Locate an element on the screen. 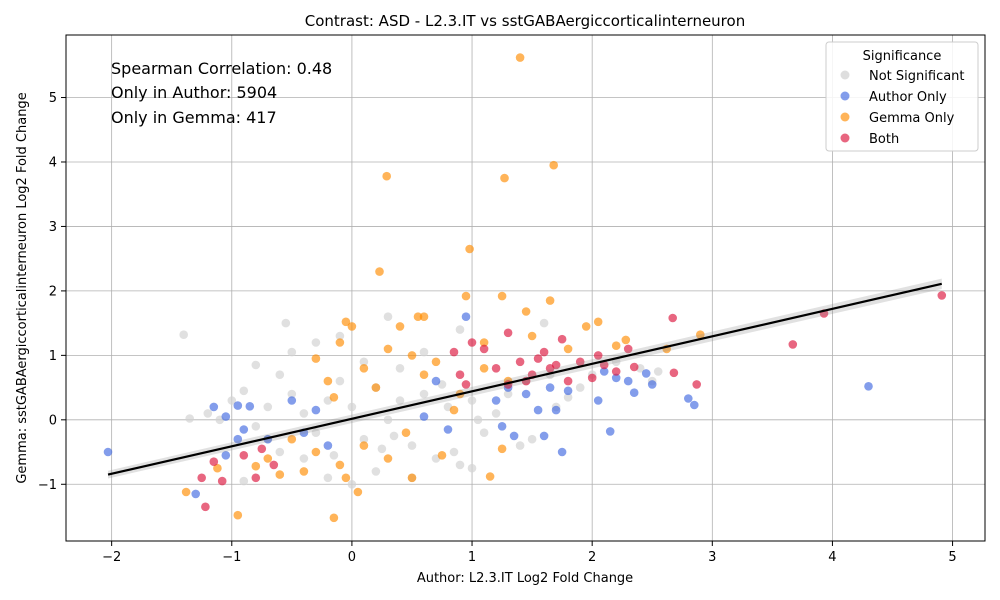 This screenshot has width=1000, height=600. x-tick-label: 3 is located at coordinates (712, 557).